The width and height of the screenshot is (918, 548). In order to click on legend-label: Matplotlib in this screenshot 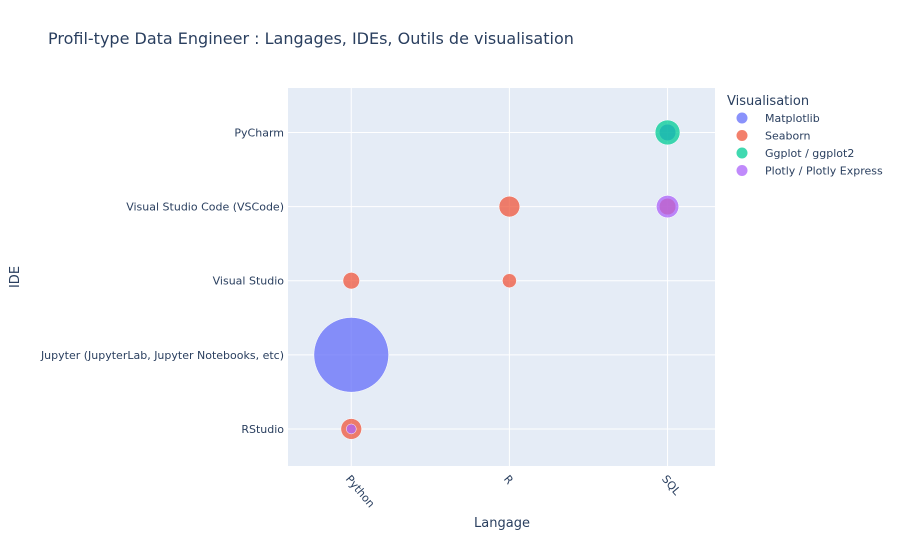, I will do `click(792, 118)`.